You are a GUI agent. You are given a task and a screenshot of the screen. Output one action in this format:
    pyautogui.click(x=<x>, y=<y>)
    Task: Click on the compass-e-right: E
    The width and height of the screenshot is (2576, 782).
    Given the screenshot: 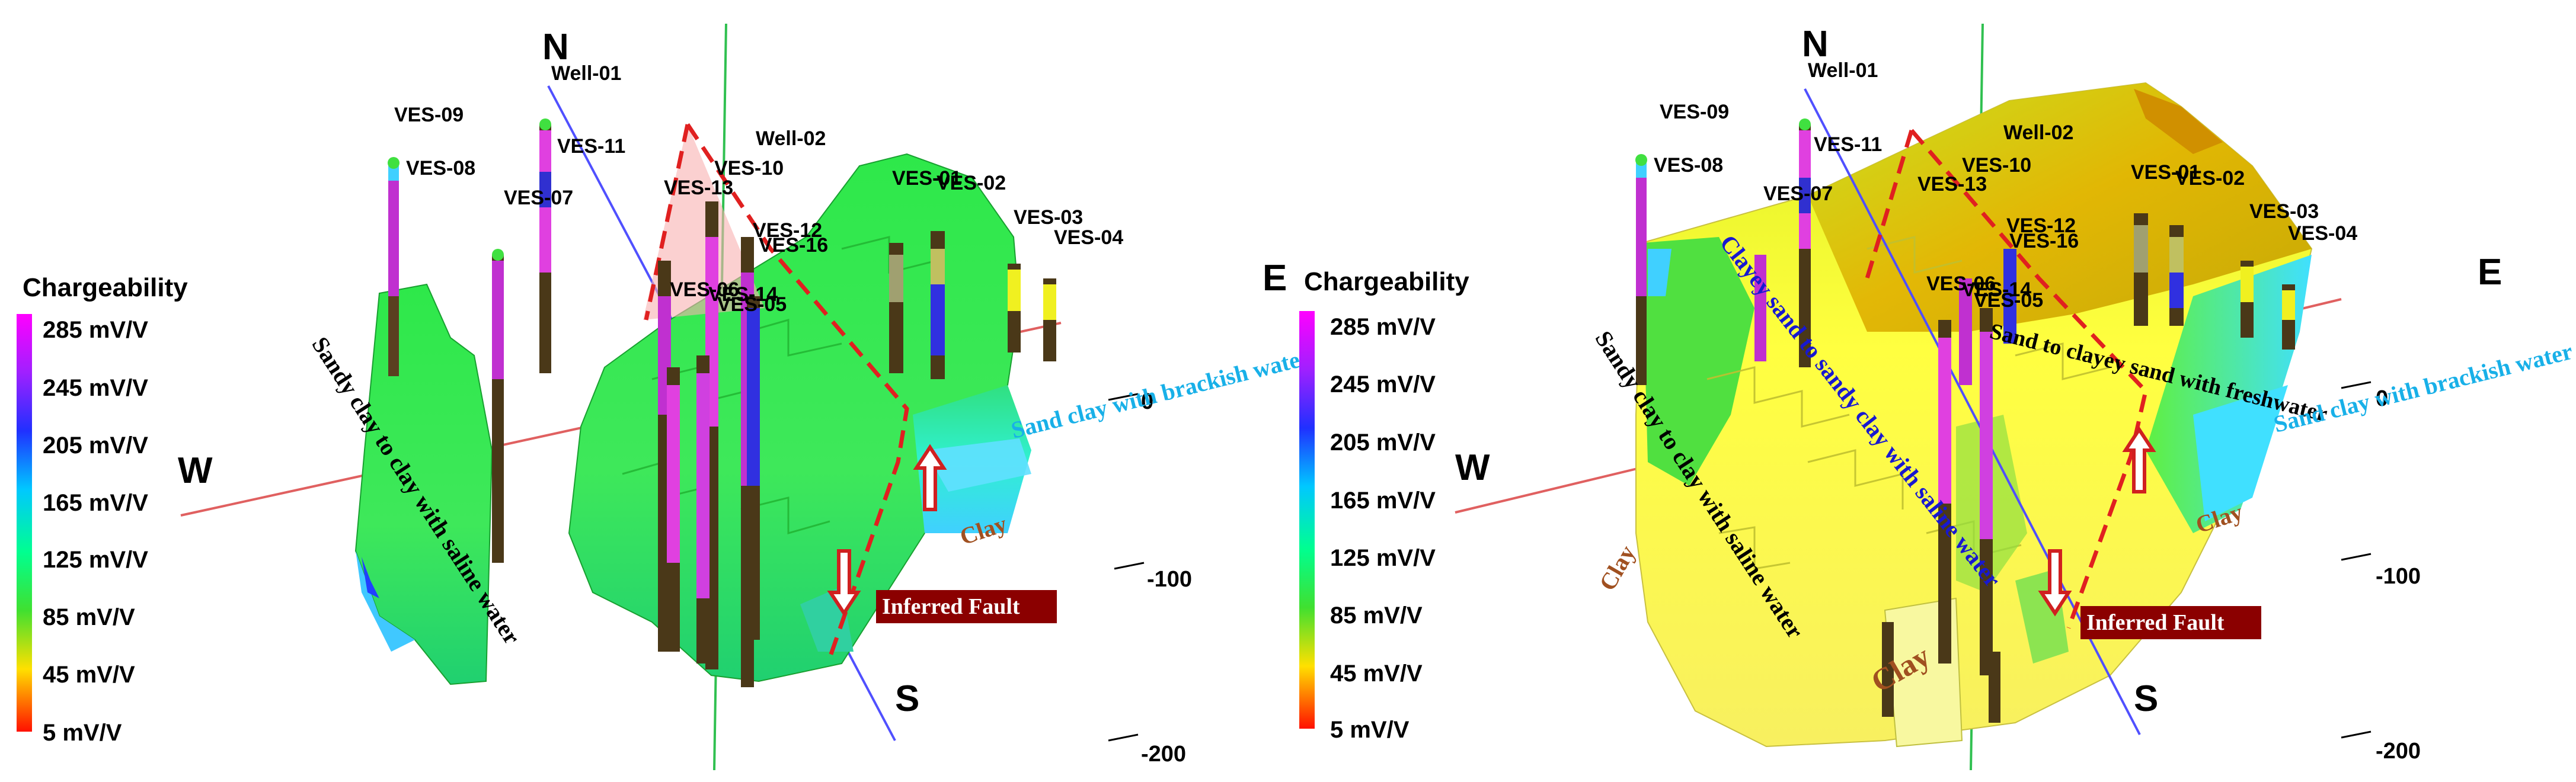 What is the action you would take?
    pyautogui.click(x=2490, y=272)
    